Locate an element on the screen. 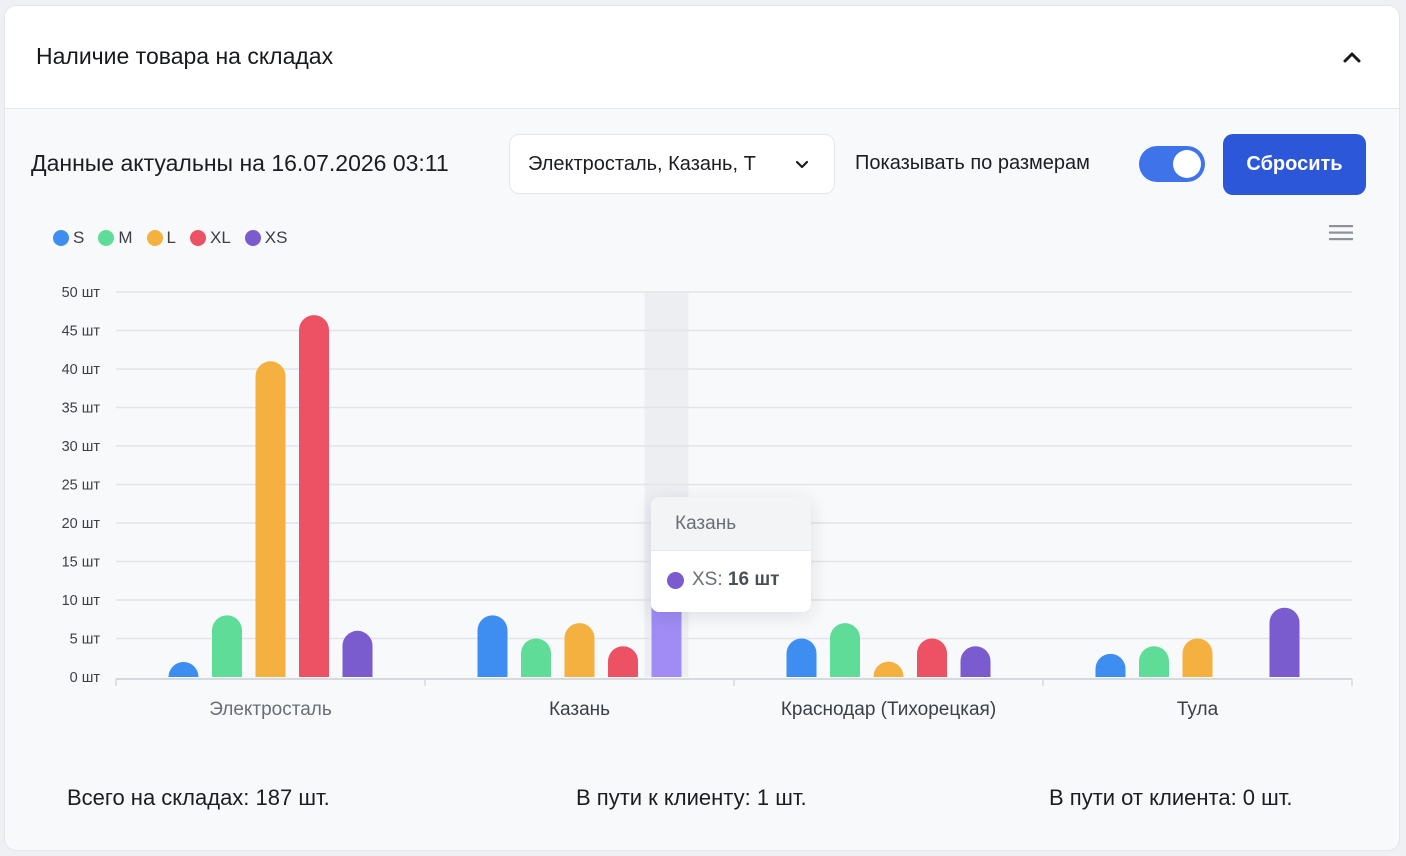  tooltip-series-dot is located at coordinates (675, 580).